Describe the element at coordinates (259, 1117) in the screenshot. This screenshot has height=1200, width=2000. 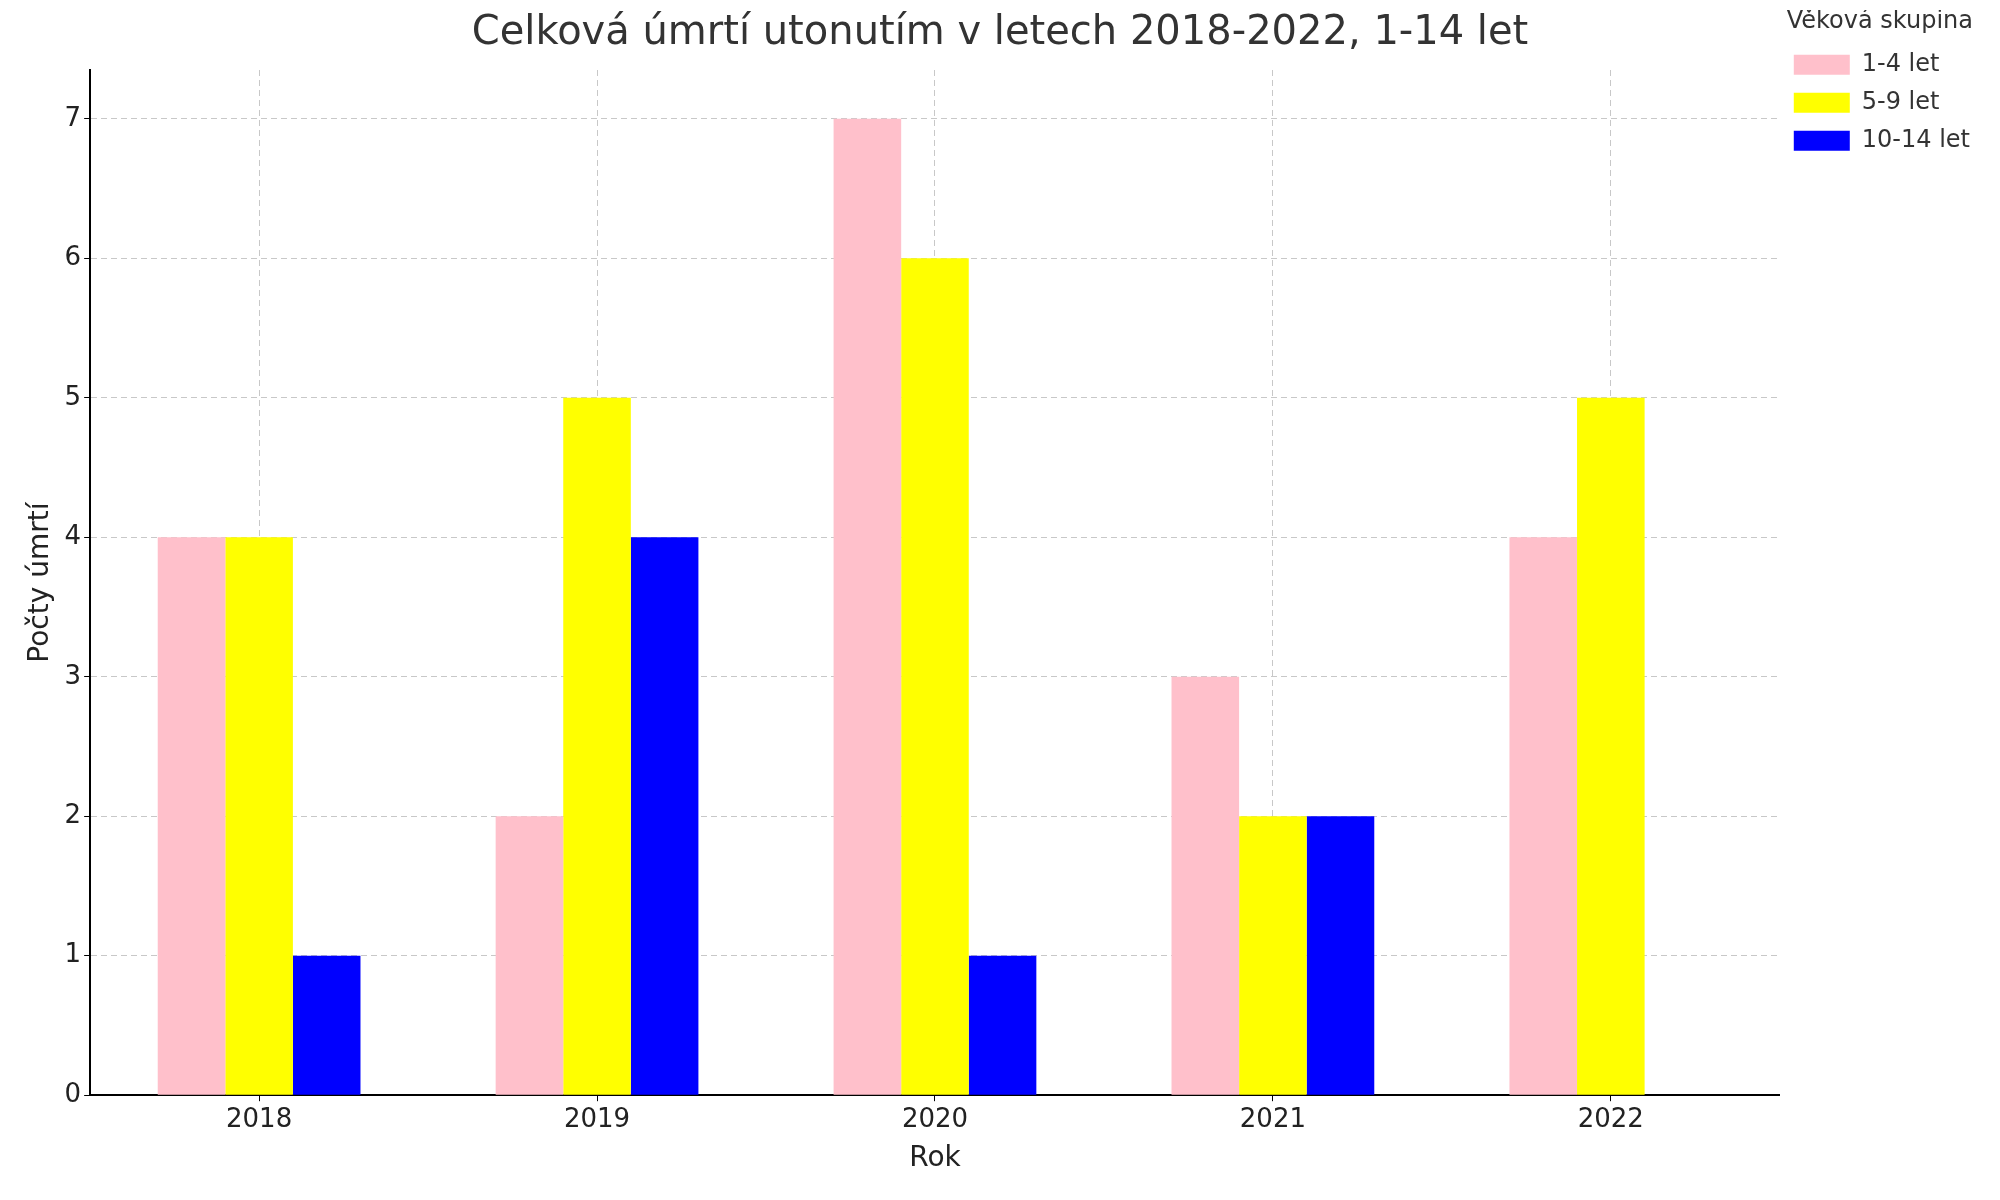
I see `x-tick-label: 2018` at that location.